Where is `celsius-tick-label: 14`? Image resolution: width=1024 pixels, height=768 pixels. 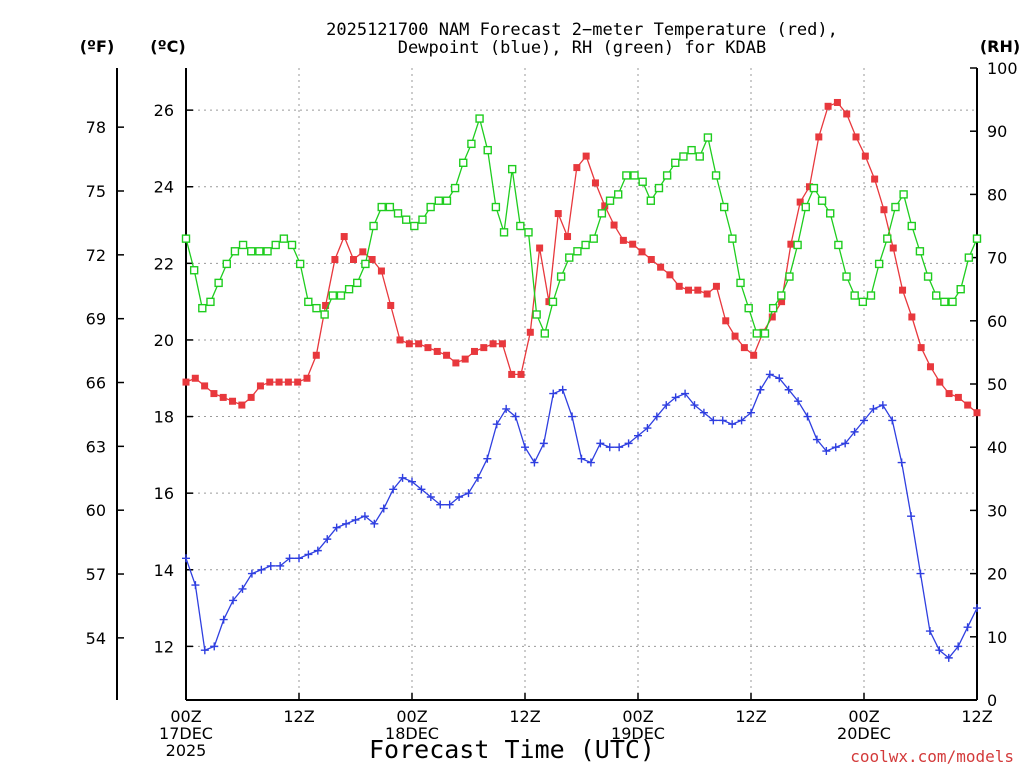 celsius-tick-label: 14 is located at coordinates (164, 570).